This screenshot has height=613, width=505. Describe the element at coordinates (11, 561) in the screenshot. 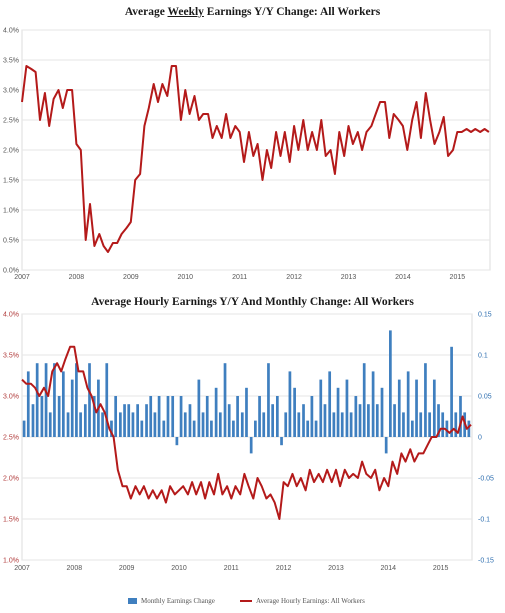

I see `y-tick-label-left: 1.0%` at that location.